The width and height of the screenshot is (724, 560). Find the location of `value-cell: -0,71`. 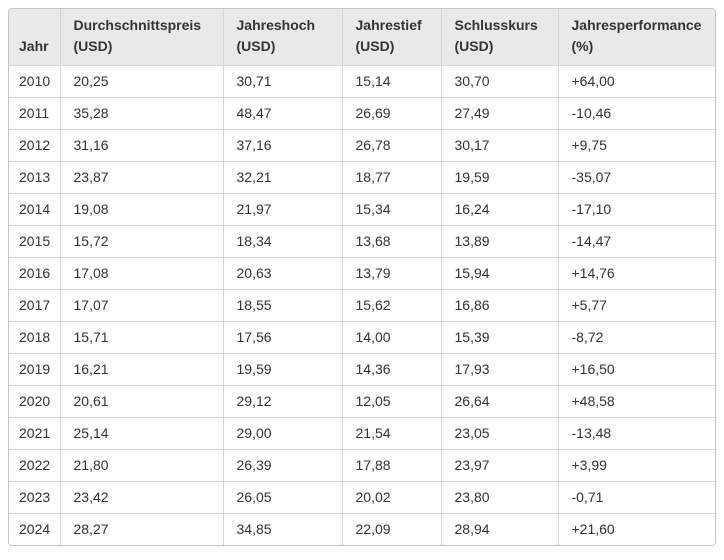

value-cell: -0,71 is located at coordinates (636, 497).